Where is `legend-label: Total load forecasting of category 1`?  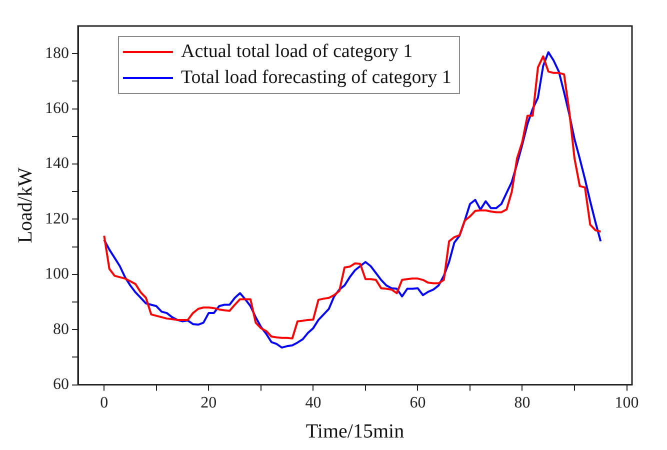
legend-label: Total load forecasting of category 1 is located at coordinates (316, 78).